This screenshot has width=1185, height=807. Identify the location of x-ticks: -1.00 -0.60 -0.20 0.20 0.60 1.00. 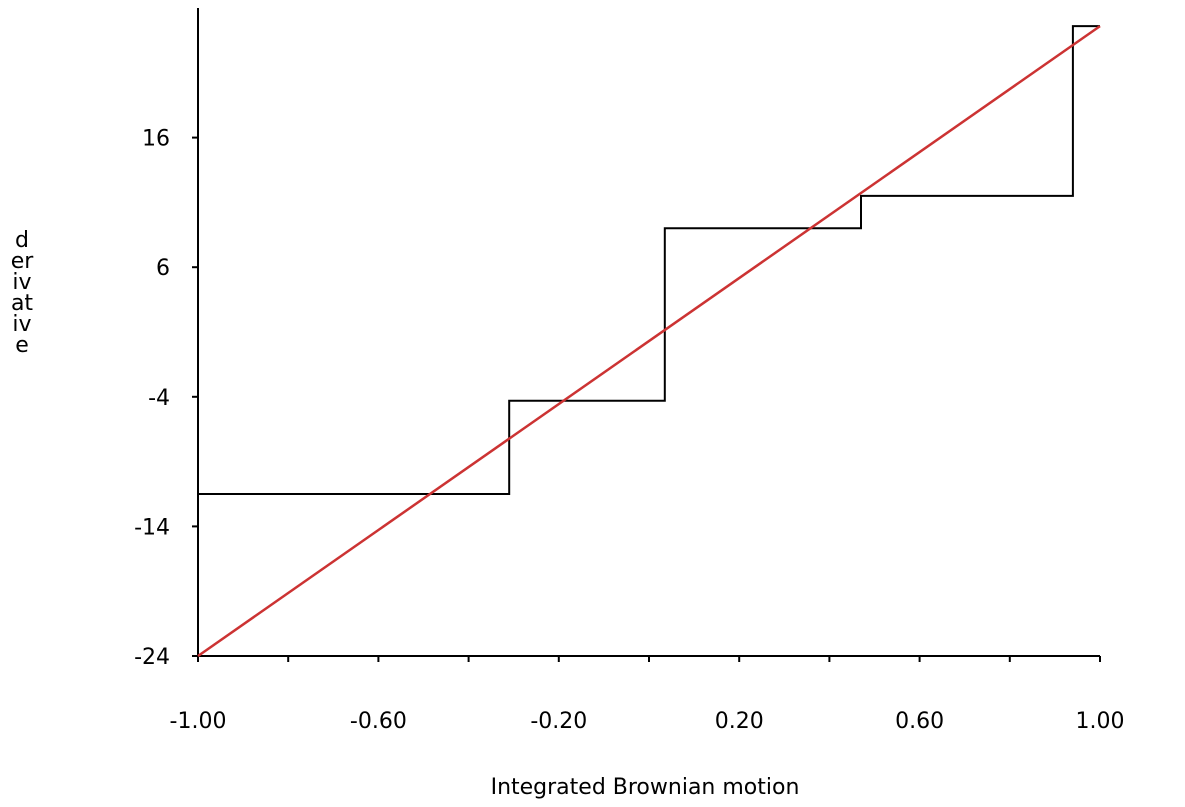
(647, 695).